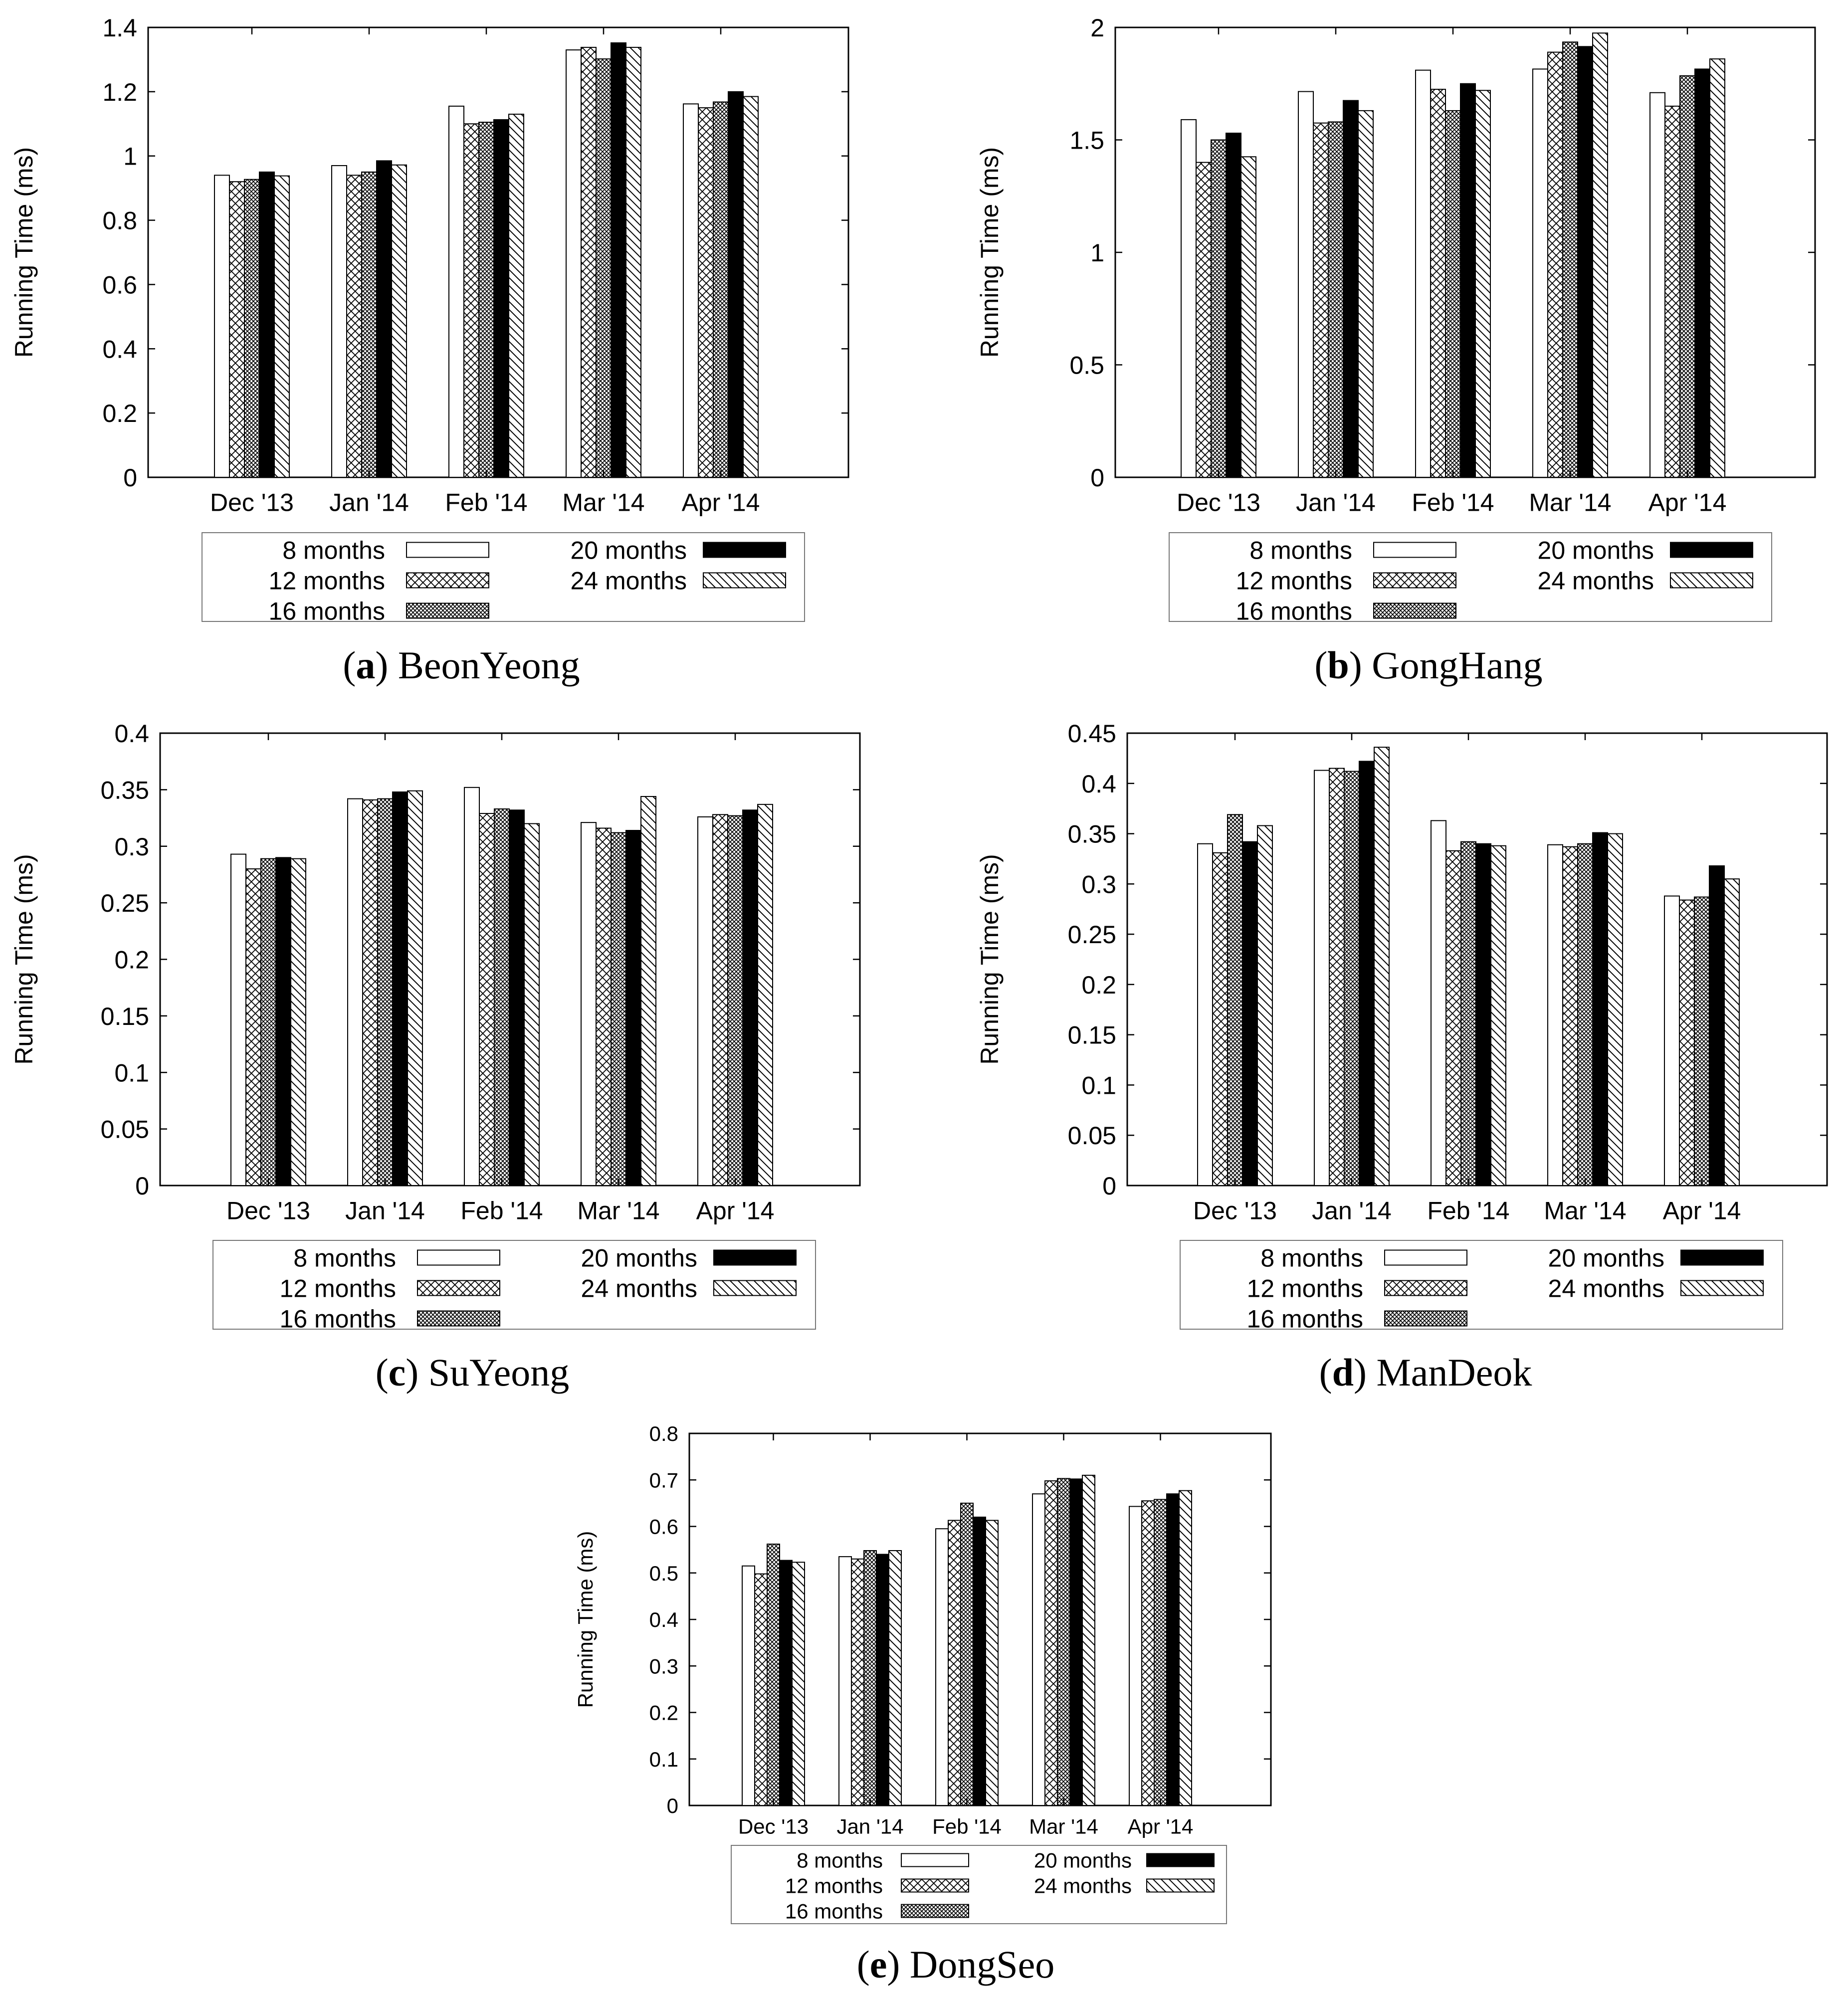 This screenshot has height=1998, width=1848. Describe the element at coordinates (131, 1073) in the screenshot. I see `y-tick-label: 0.1` at that location.